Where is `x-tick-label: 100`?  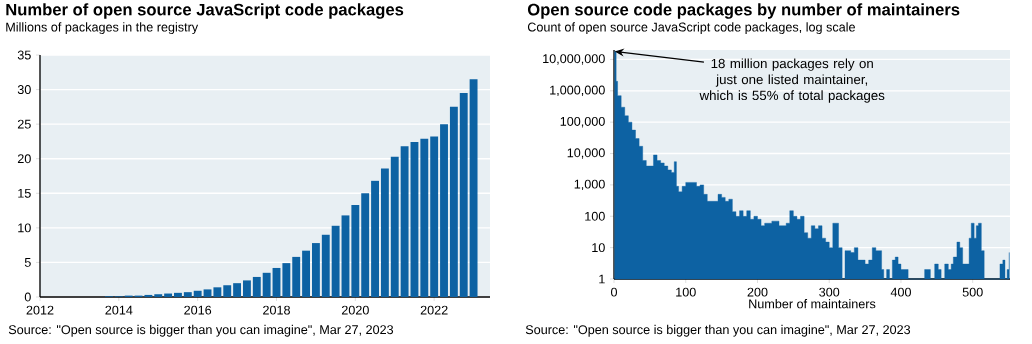
x-tick-label: 100 is located at coordinates (686, 292).